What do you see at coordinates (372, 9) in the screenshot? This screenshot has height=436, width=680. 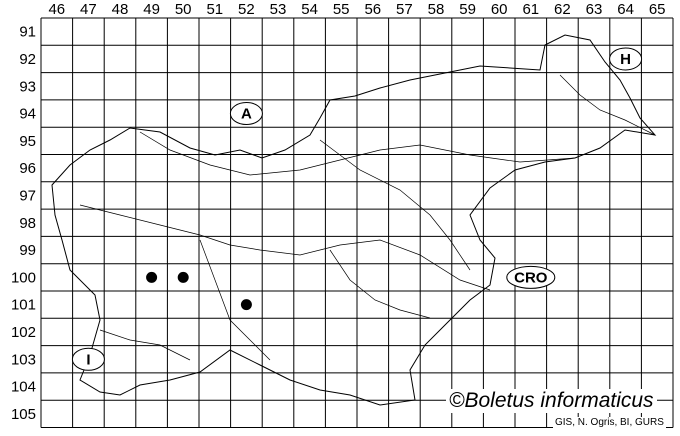 I see `column-label: 56` at bounding box center [372, 9].